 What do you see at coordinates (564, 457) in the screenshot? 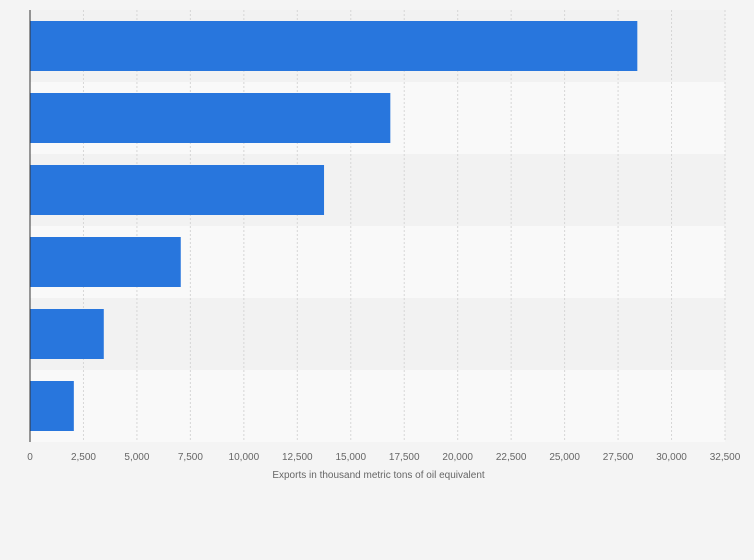
I see `x-tick-label: 25,000` at bounding box center [564, 457].